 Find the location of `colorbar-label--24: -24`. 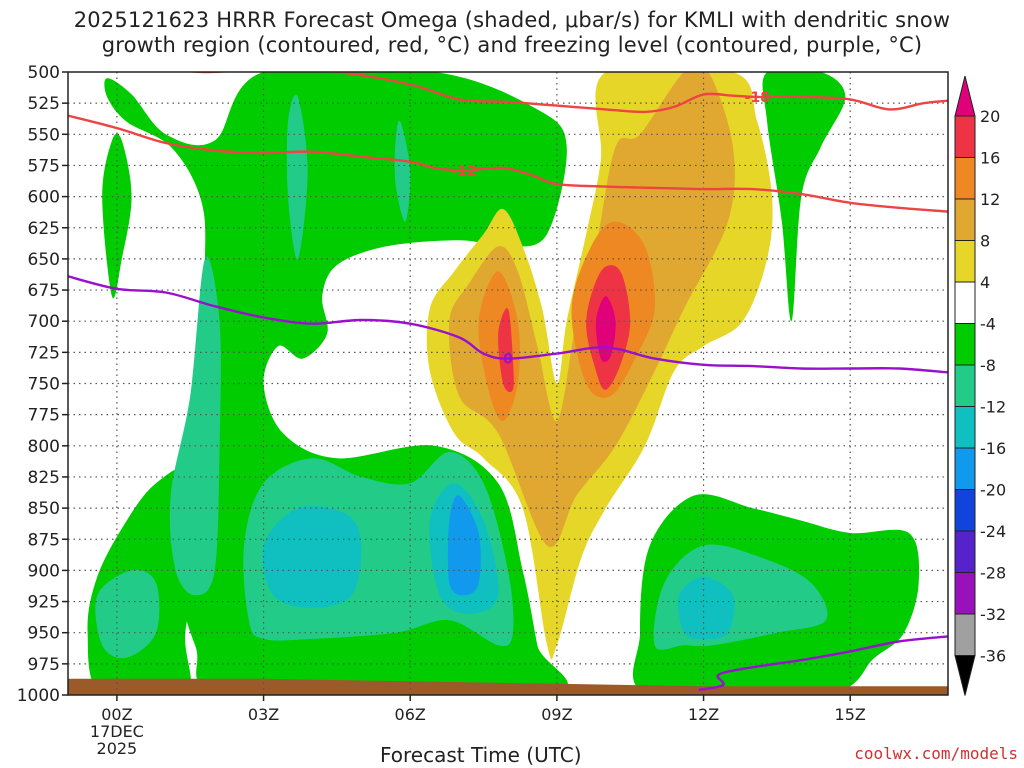

colorbar-label--24: -24 is located at coordinates (993, 531).